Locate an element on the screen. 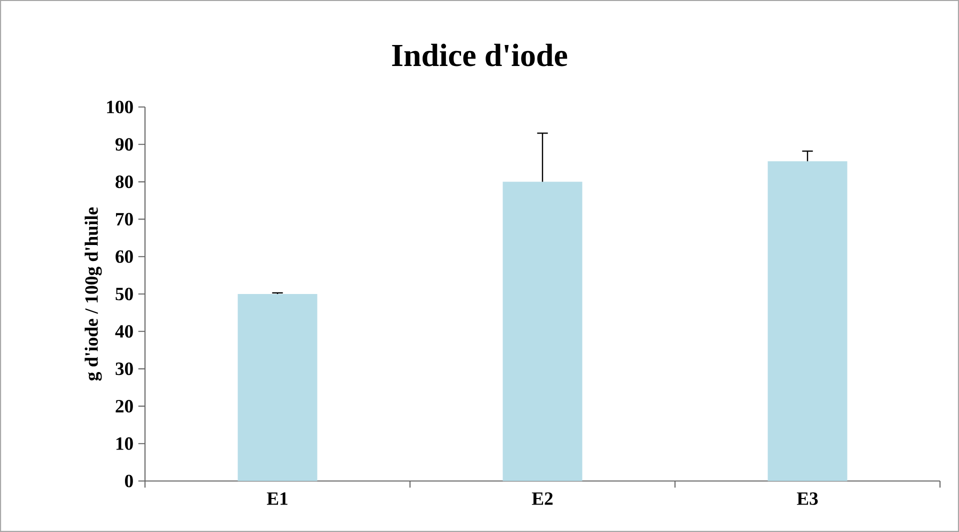 This screenshot has width=959, height=532. x-tick-label: E1 is located at coordinates (277, 498).